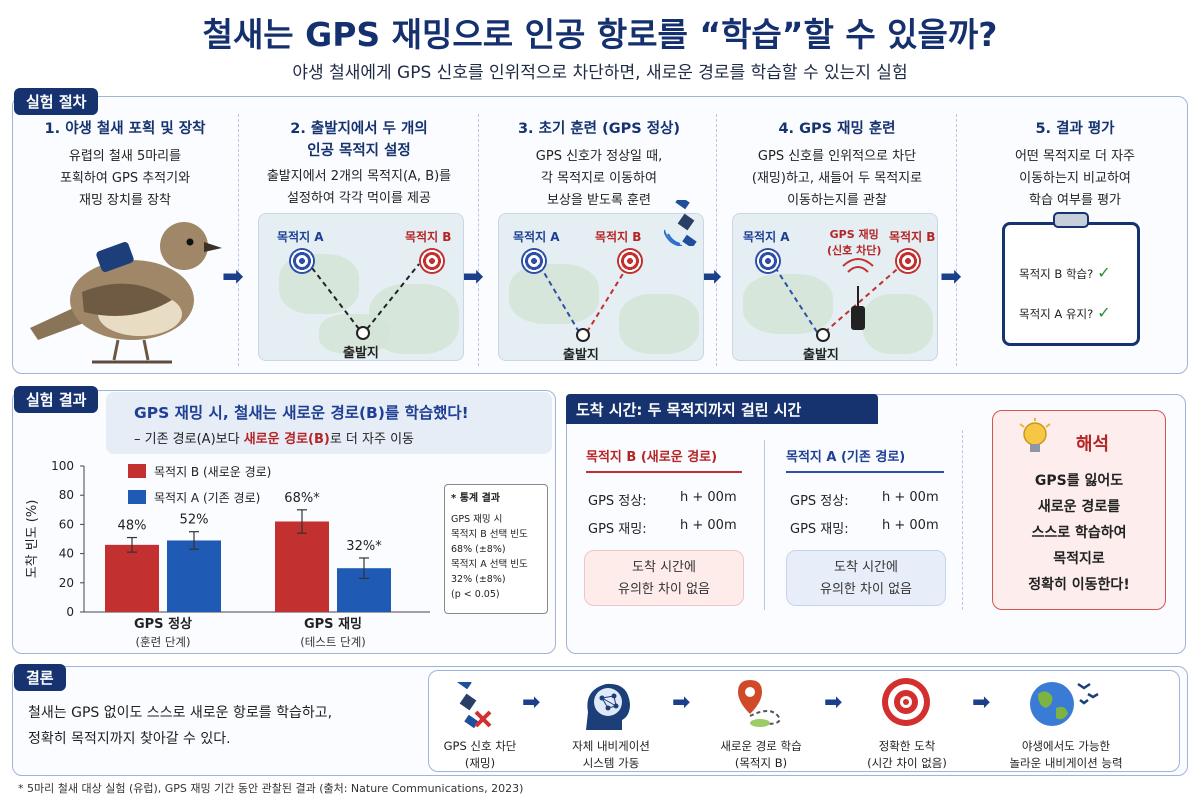 This screenshot has height=800, width=1200. Describe the element at coordinates (40, 677) in the screenshot. I see `conclusion-tag: 결론` at that location.